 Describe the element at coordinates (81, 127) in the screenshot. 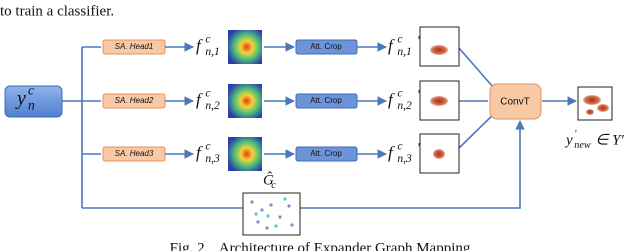

I see `branch-lines` at that location.